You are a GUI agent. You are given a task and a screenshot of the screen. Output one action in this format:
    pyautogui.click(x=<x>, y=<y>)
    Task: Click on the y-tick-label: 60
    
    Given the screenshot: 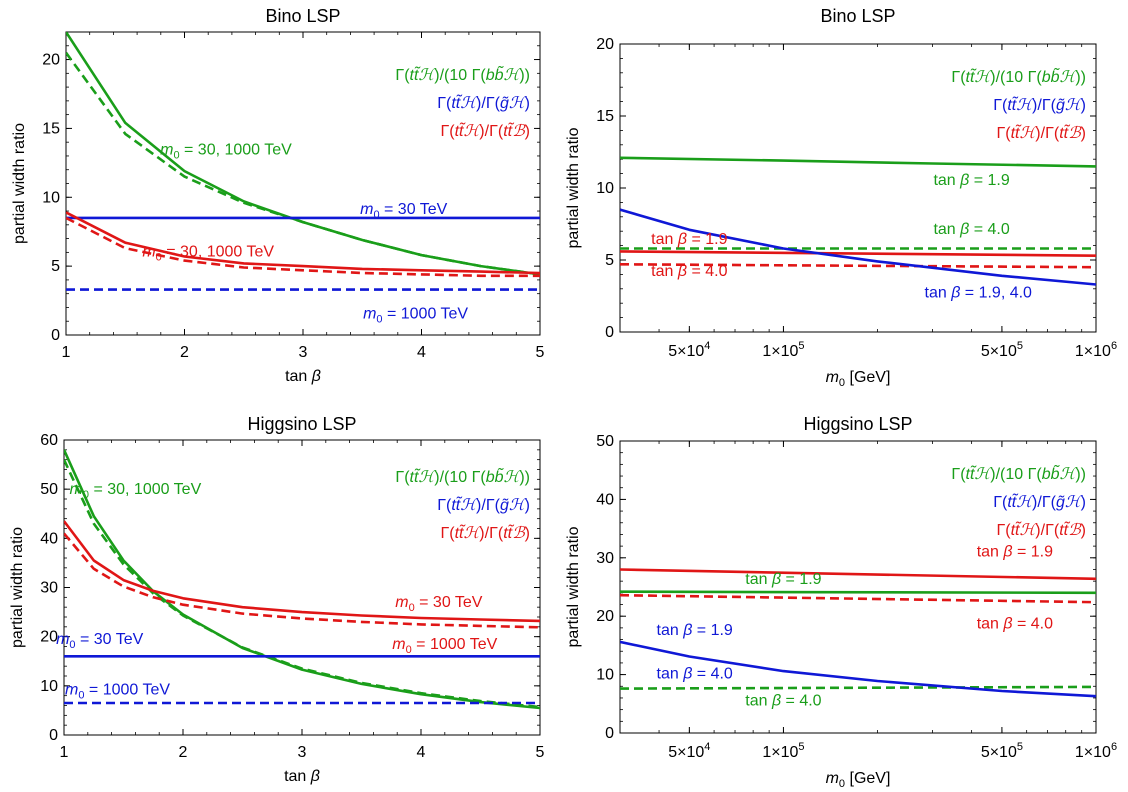 What is the action you would take?
    pyautogui.click(x=49, y=440)
    